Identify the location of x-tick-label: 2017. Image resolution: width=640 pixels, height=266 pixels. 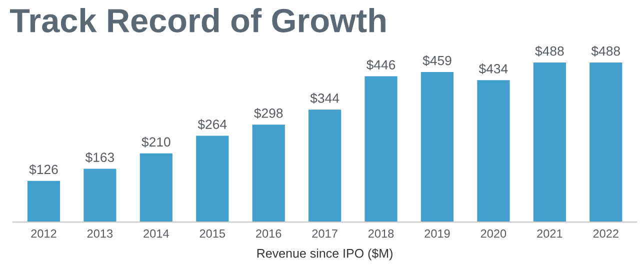
(325, 233).